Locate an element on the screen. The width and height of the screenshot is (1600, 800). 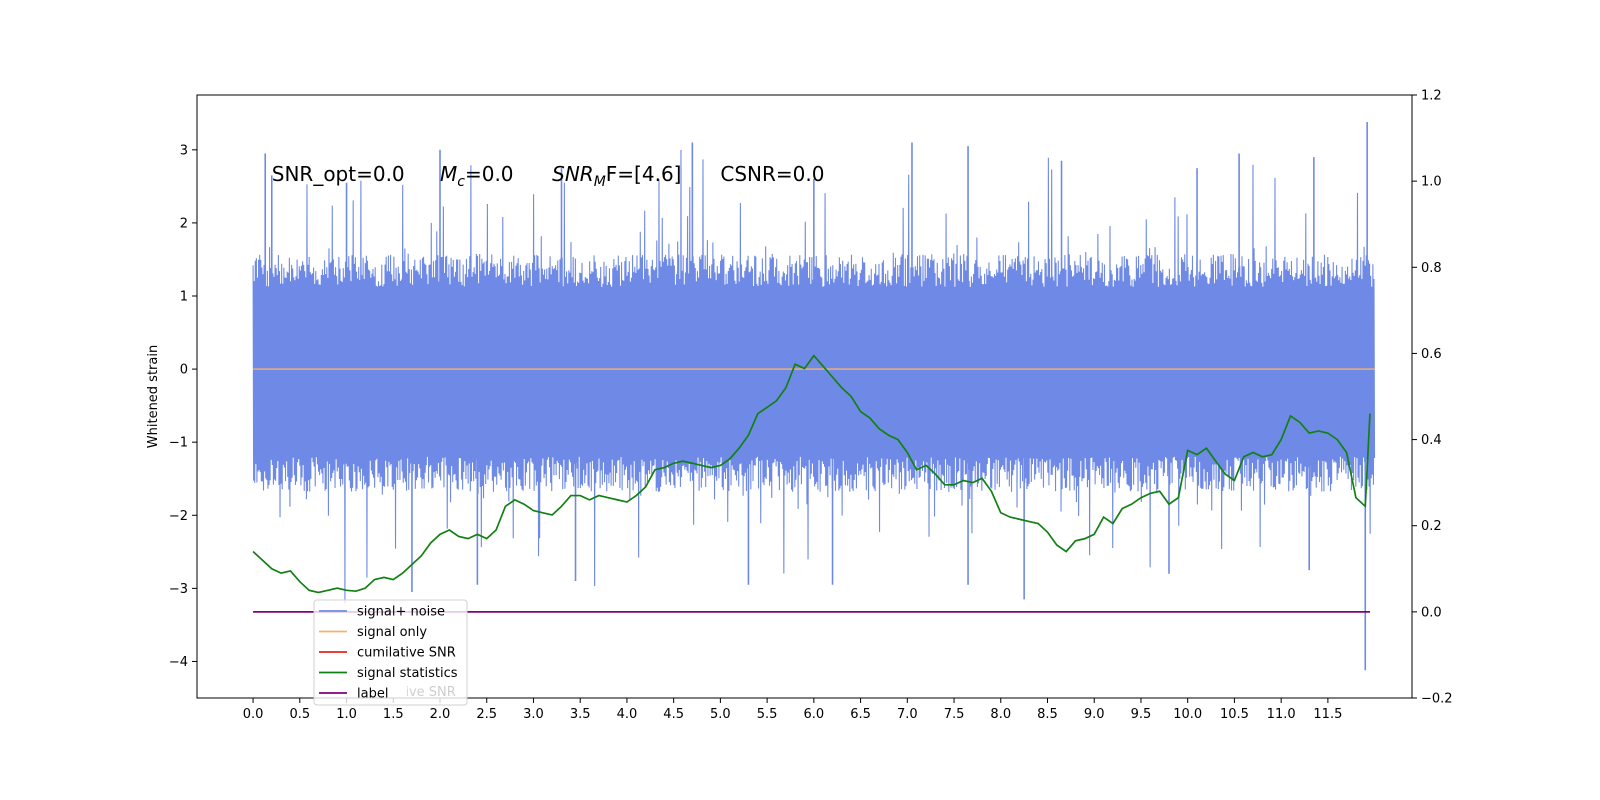
legend-entry: signal only is located at coordinates (392, 632).